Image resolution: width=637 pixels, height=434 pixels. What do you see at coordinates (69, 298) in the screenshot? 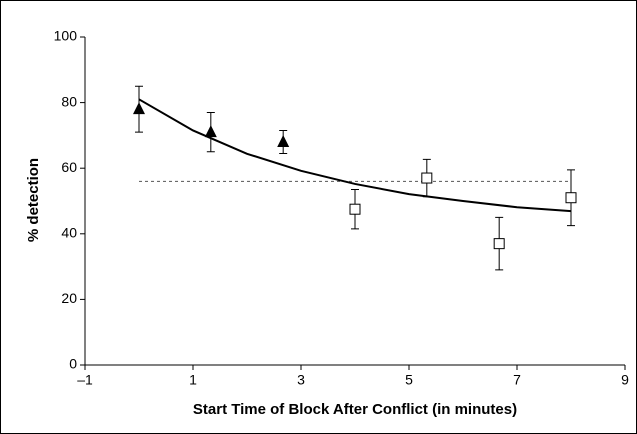
I see `y-tick-label: 20` at bounding box center [69, 298].